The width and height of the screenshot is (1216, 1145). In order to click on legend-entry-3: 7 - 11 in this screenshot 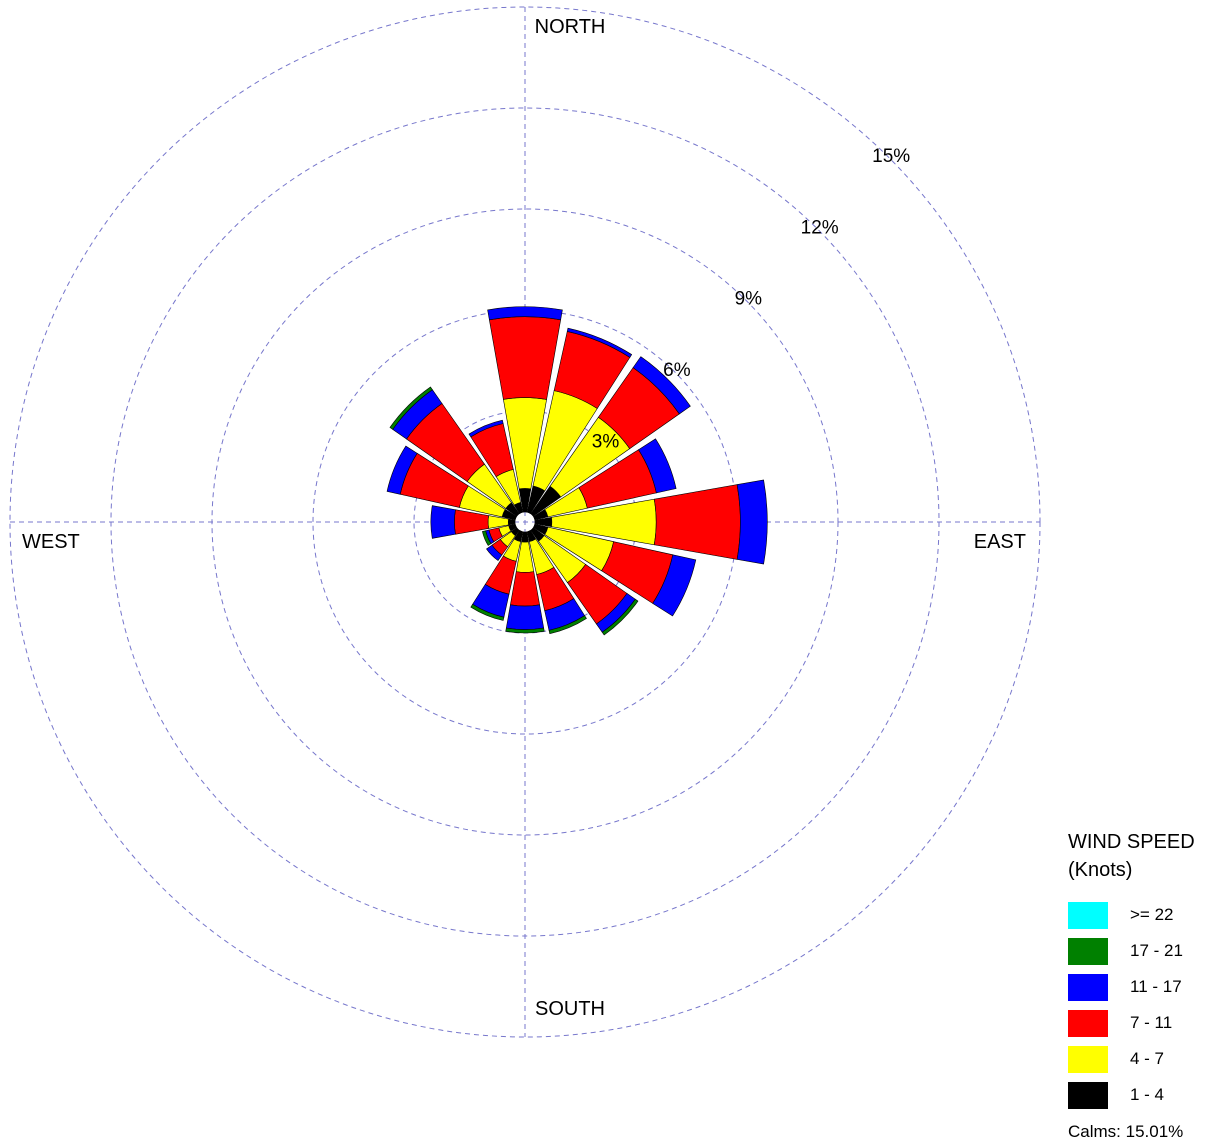, I will do `click(1142, 1028)`.